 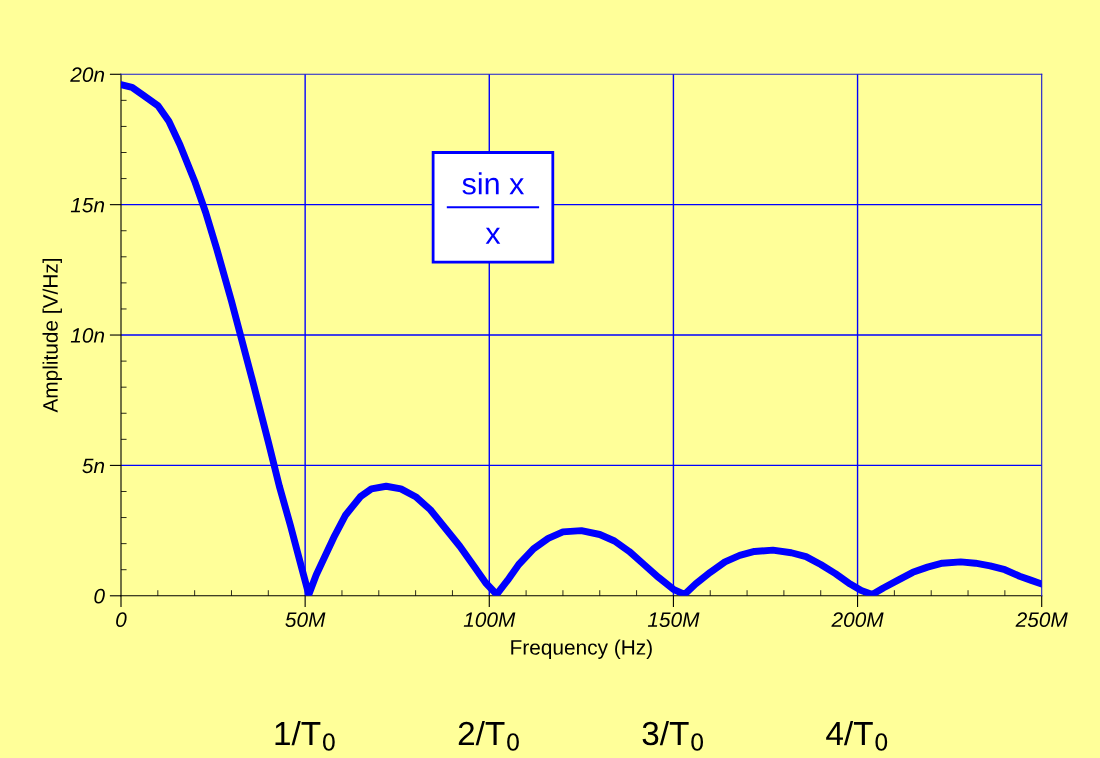 I want to click on annotation: x, so click(x=493, y=235).